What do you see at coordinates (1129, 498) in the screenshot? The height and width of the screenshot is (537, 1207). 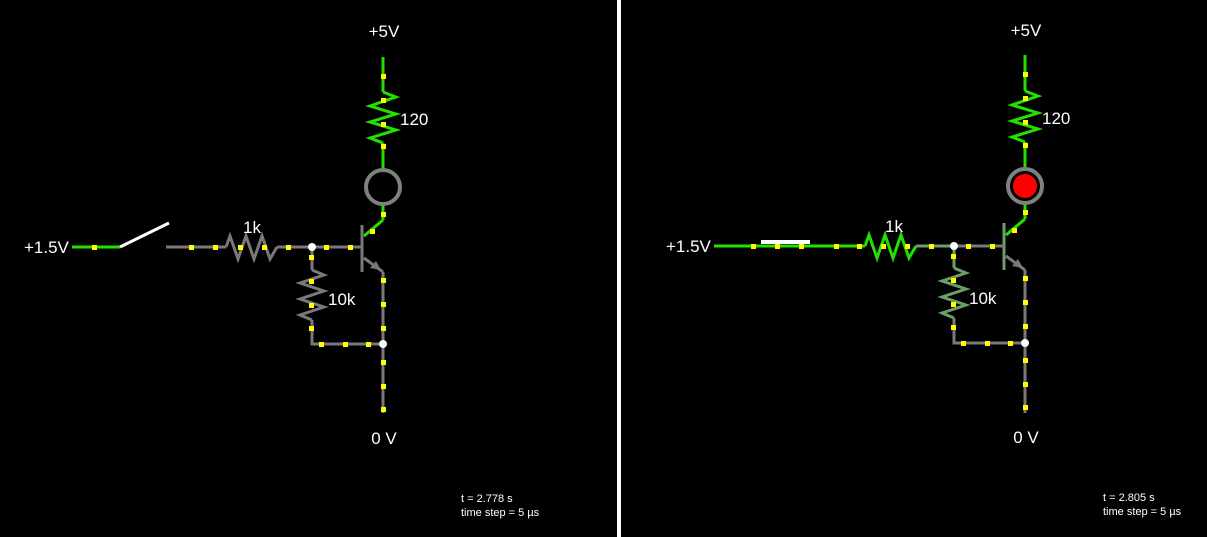 I see `time-readout: t = 2.805 s` at bounding box center [1129, 498].